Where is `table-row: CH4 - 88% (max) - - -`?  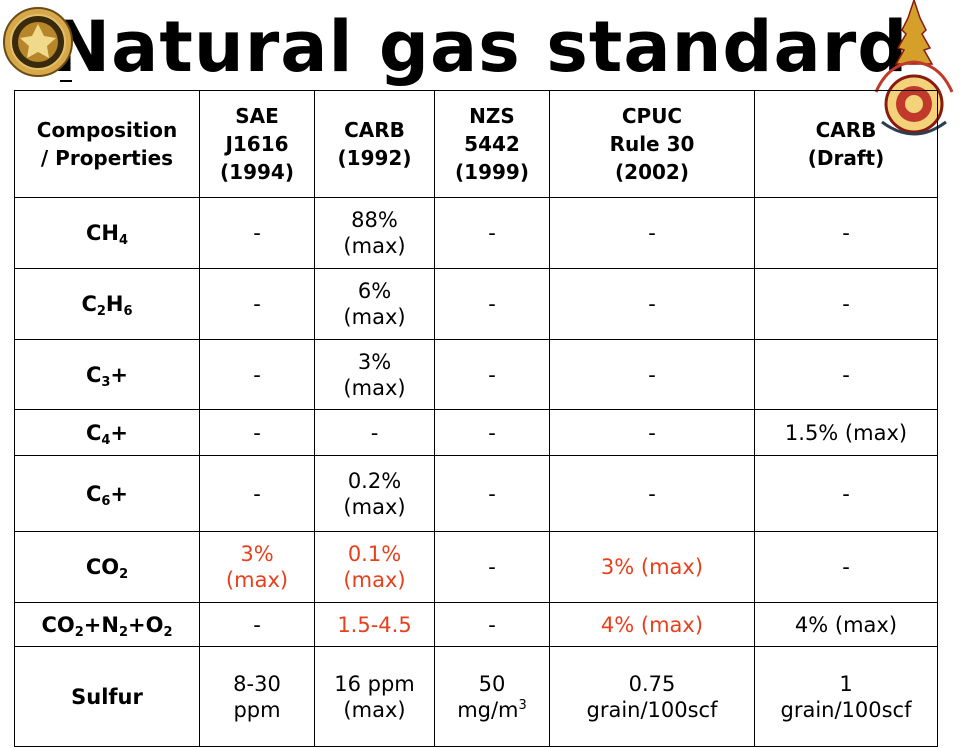 table-row: CH4 - 88% (max) - - - is located at coordinates (476, 233).